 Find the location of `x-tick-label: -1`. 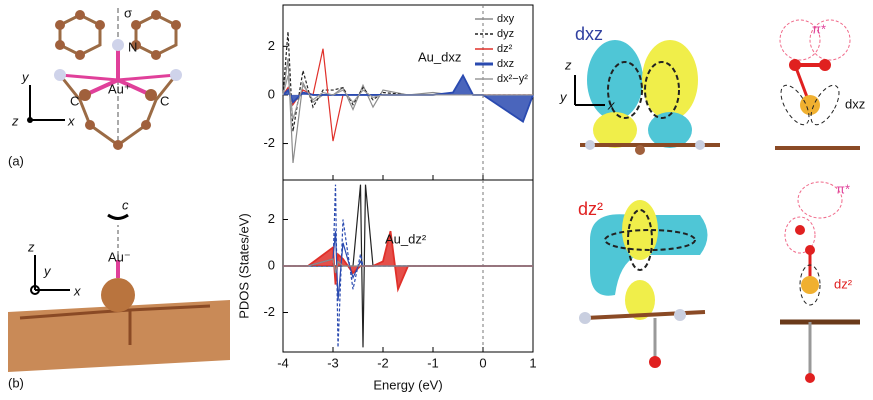

x-tick-label: -1 is located at coordinates (433, 362).